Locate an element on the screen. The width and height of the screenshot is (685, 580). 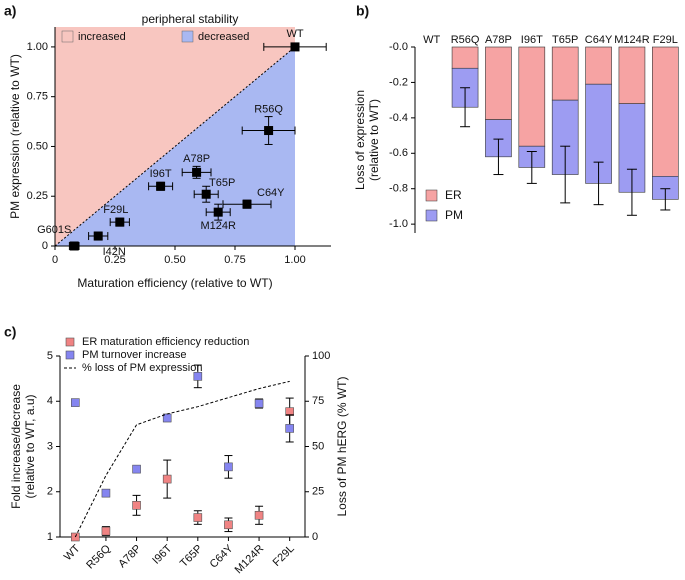
point-label: A78P is located at coordinates (196, 159).